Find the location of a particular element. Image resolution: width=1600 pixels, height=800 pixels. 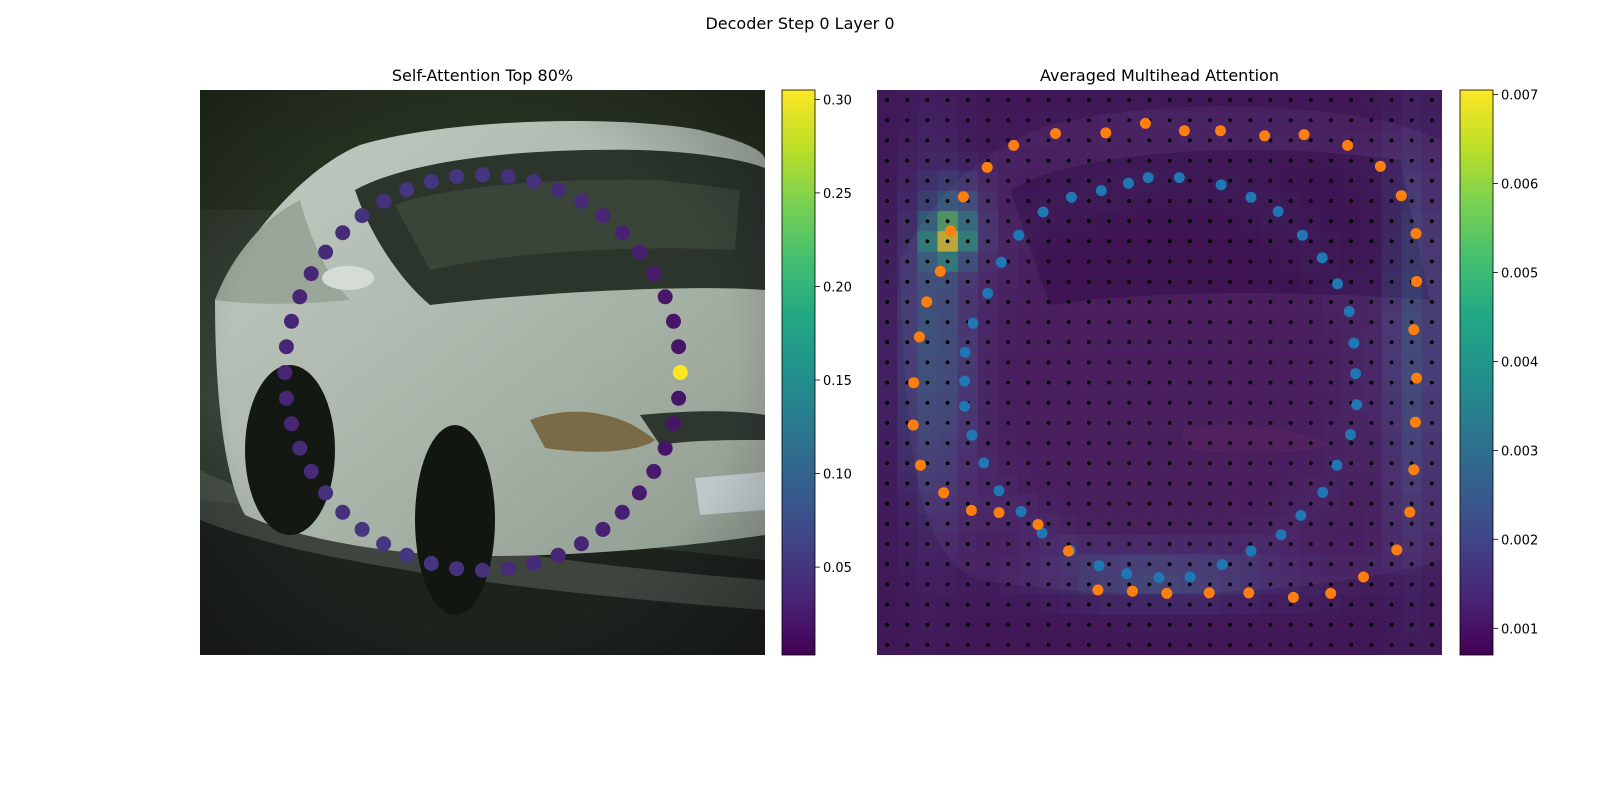

colorbar-tick-label: 0.20 is located at coordinates (837, 287).